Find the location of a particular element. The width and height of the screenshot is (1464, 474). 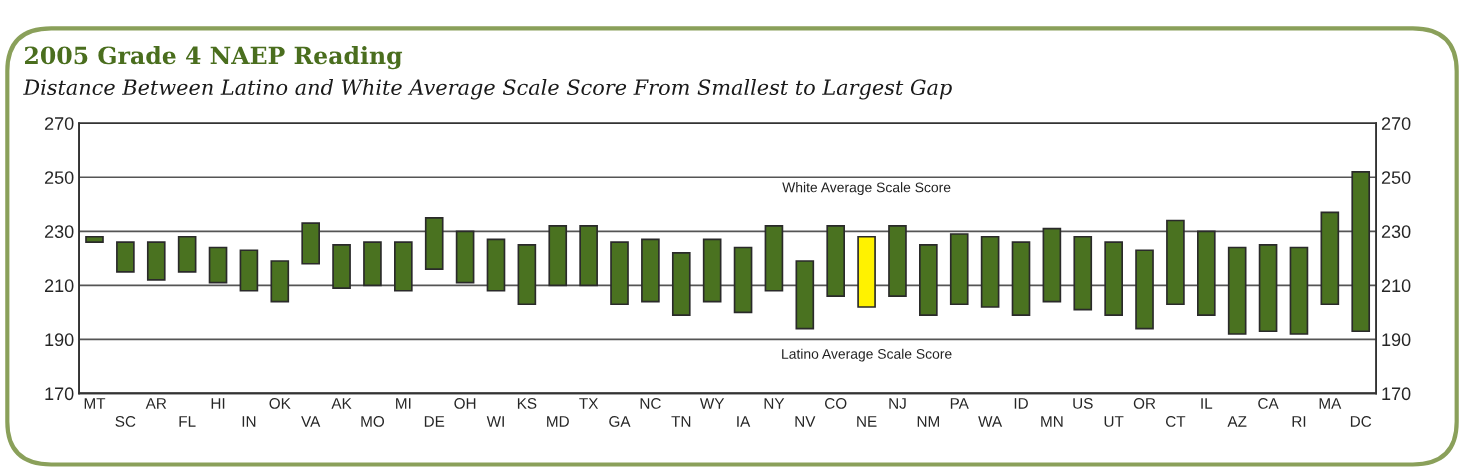

x-tick-label: US is located at coordinates (1083, 403).